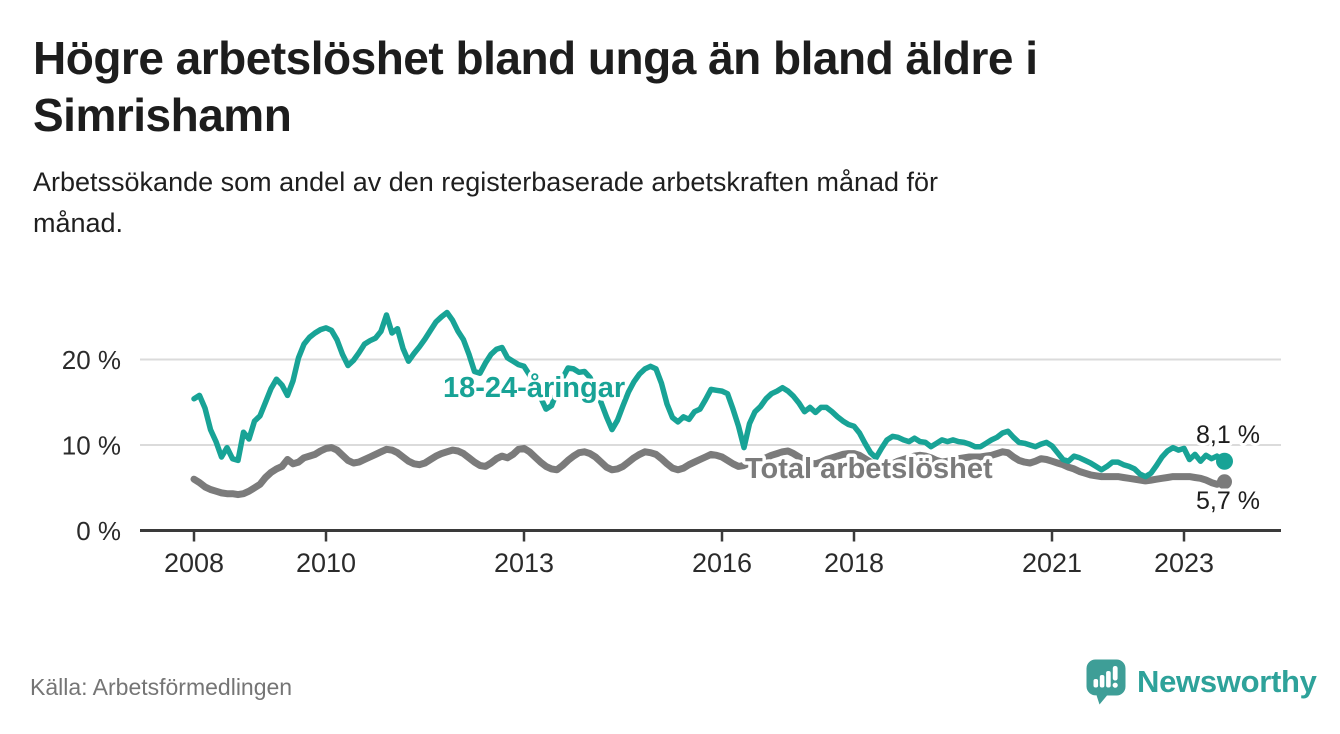 This screenshot has width=1340, height=734. Describe the element at coordinates (1228, 501) in the screenshot. I see `series-end-value-total: 5,7 %` at that location.